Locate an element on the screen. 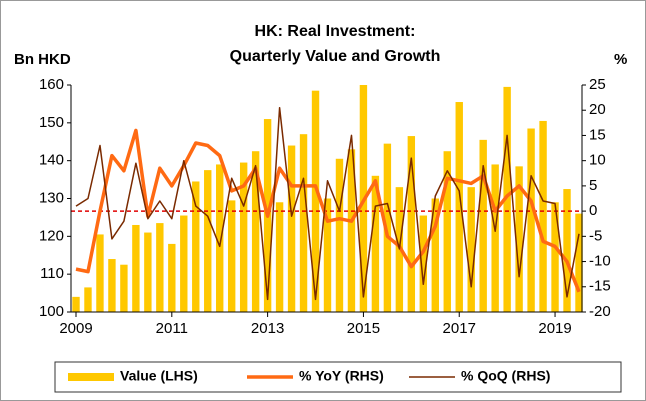 The width and height of the screenshot is (646, 401). legend-swatch is located at coordinates (91, 377).